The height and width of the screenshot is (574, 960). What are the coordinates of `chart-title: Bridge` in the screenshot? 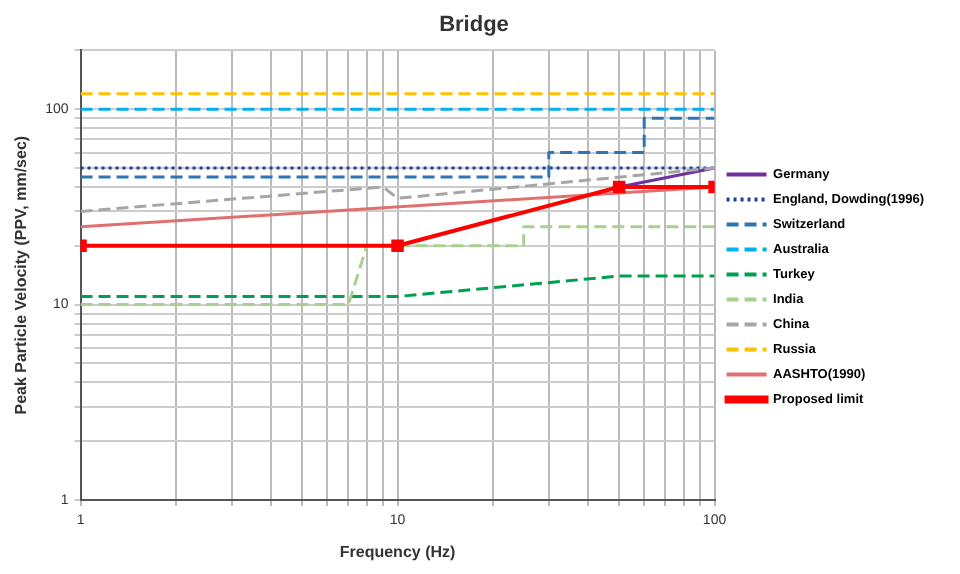 It's located at (474, 25).